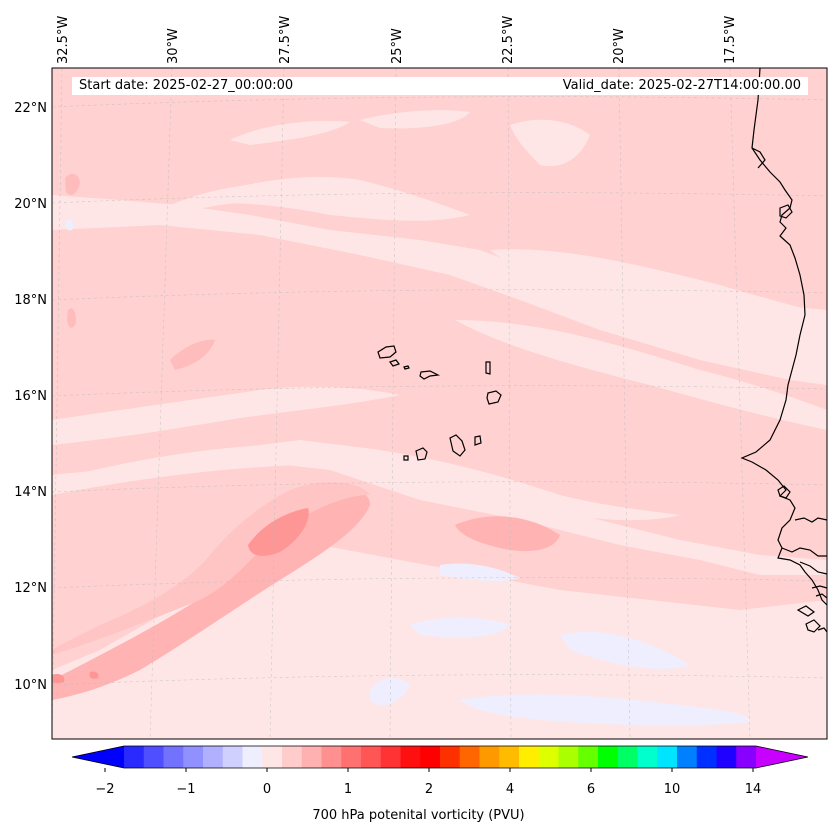 The width and height of the screenshot is (837, 836). I want to click on cb-tick-label: 4, so click(510, 789).